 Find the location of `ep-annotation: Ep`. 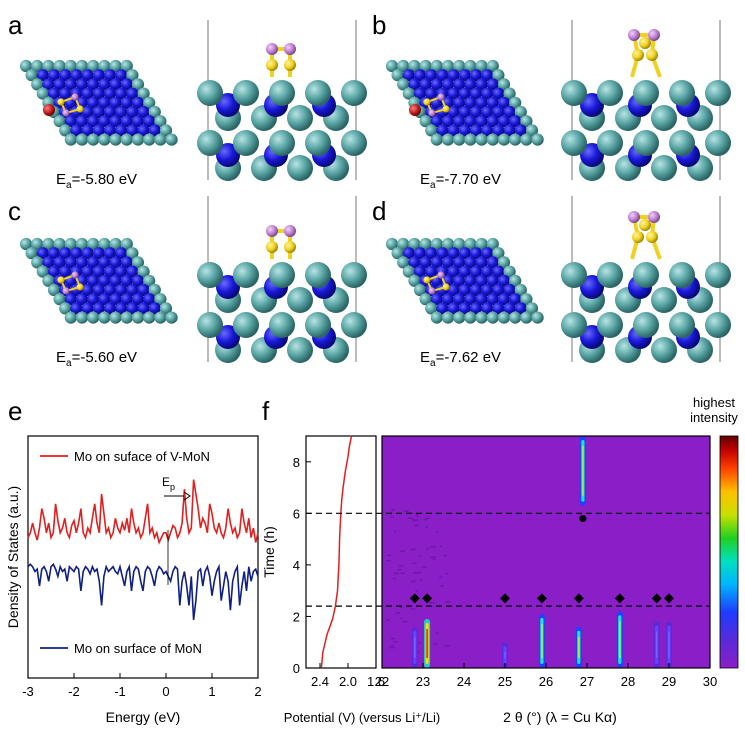

ep-annotation: Ep is located at coordinates (168, 483).